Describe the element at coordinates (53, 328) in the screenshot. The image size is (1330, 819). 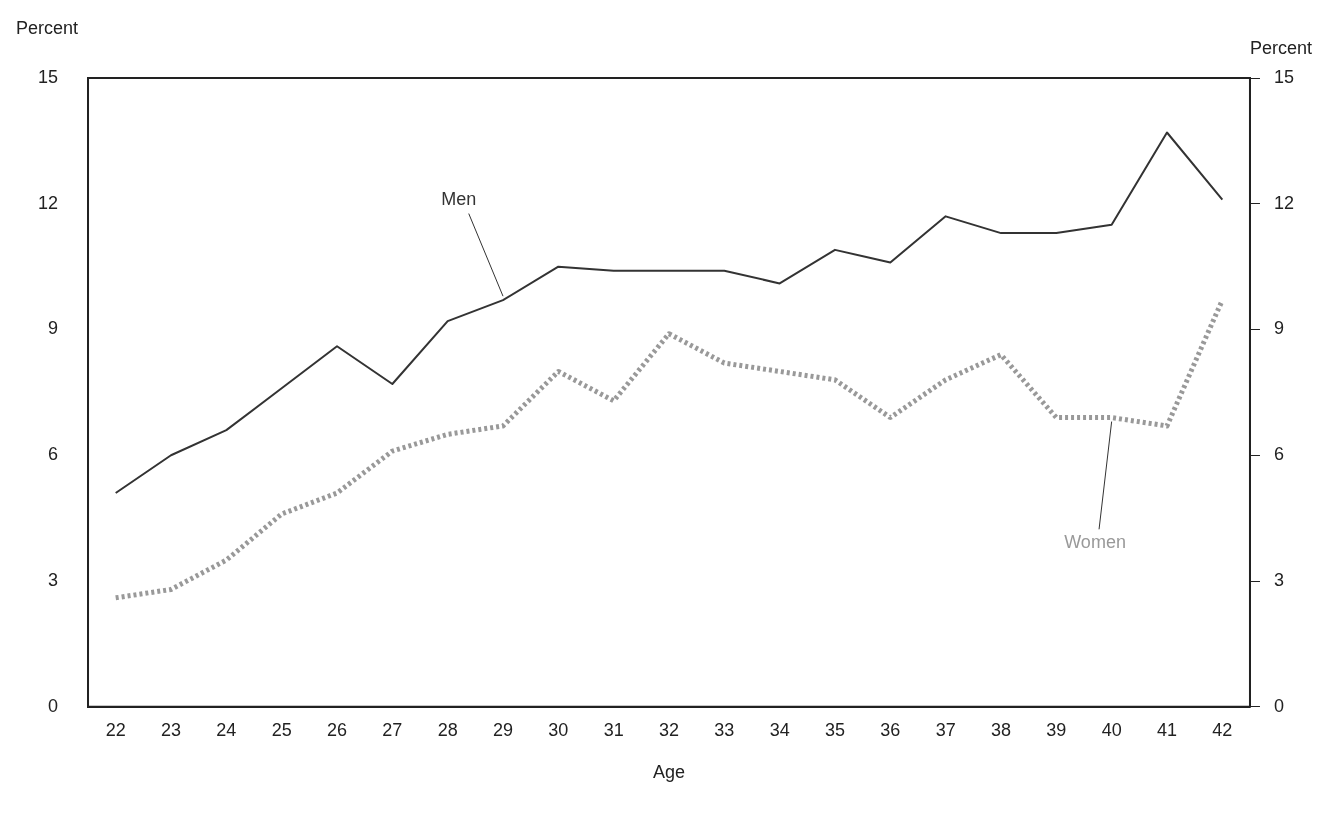
I see `y-tick-label: 9` at that location.